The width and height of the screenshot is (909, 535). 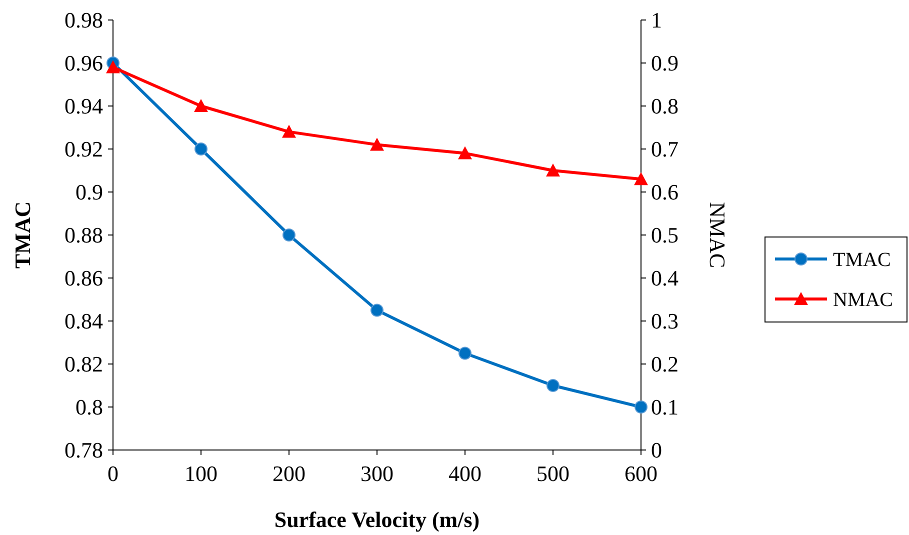 What do you see at coordinates (862, 260) in the screenshot?
I see `legend-label: TMAC` at bounding box center [862, 260].